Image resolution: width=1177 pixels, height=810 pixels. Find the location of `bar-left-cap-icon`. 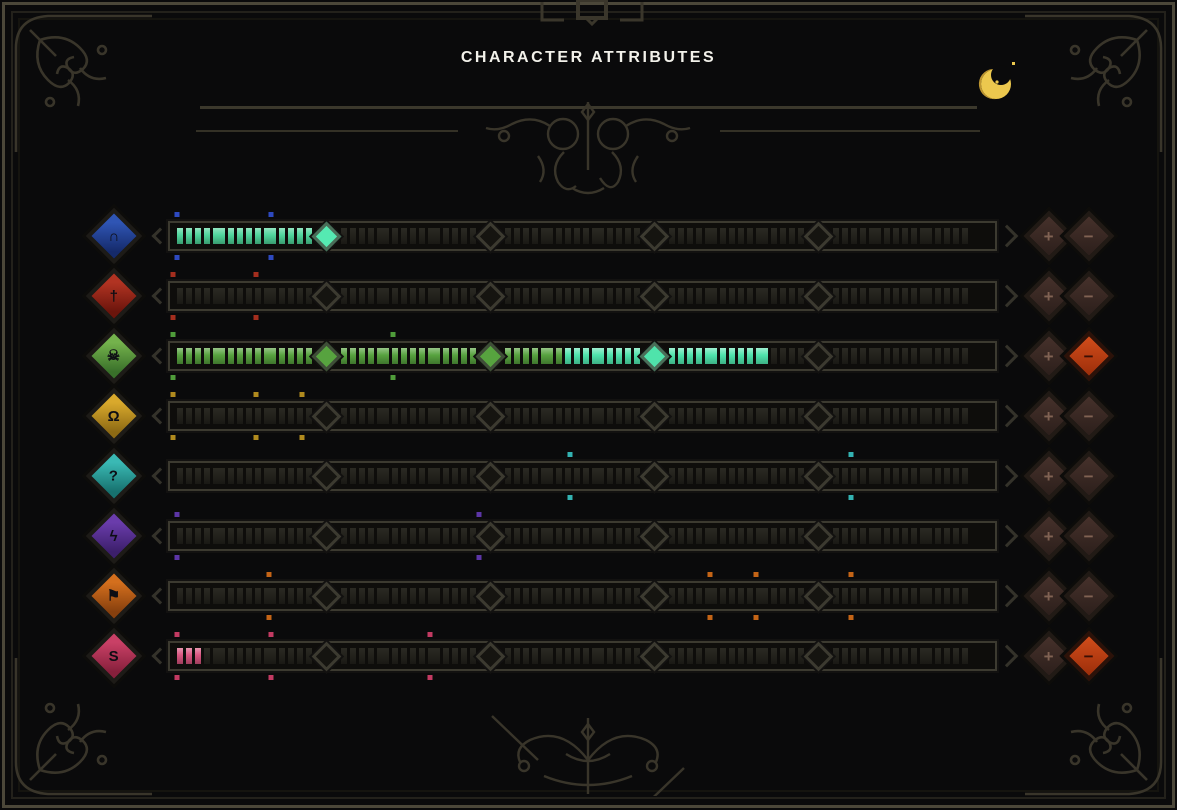

bar-left-cap-icon is located at coordinates (160, 236).